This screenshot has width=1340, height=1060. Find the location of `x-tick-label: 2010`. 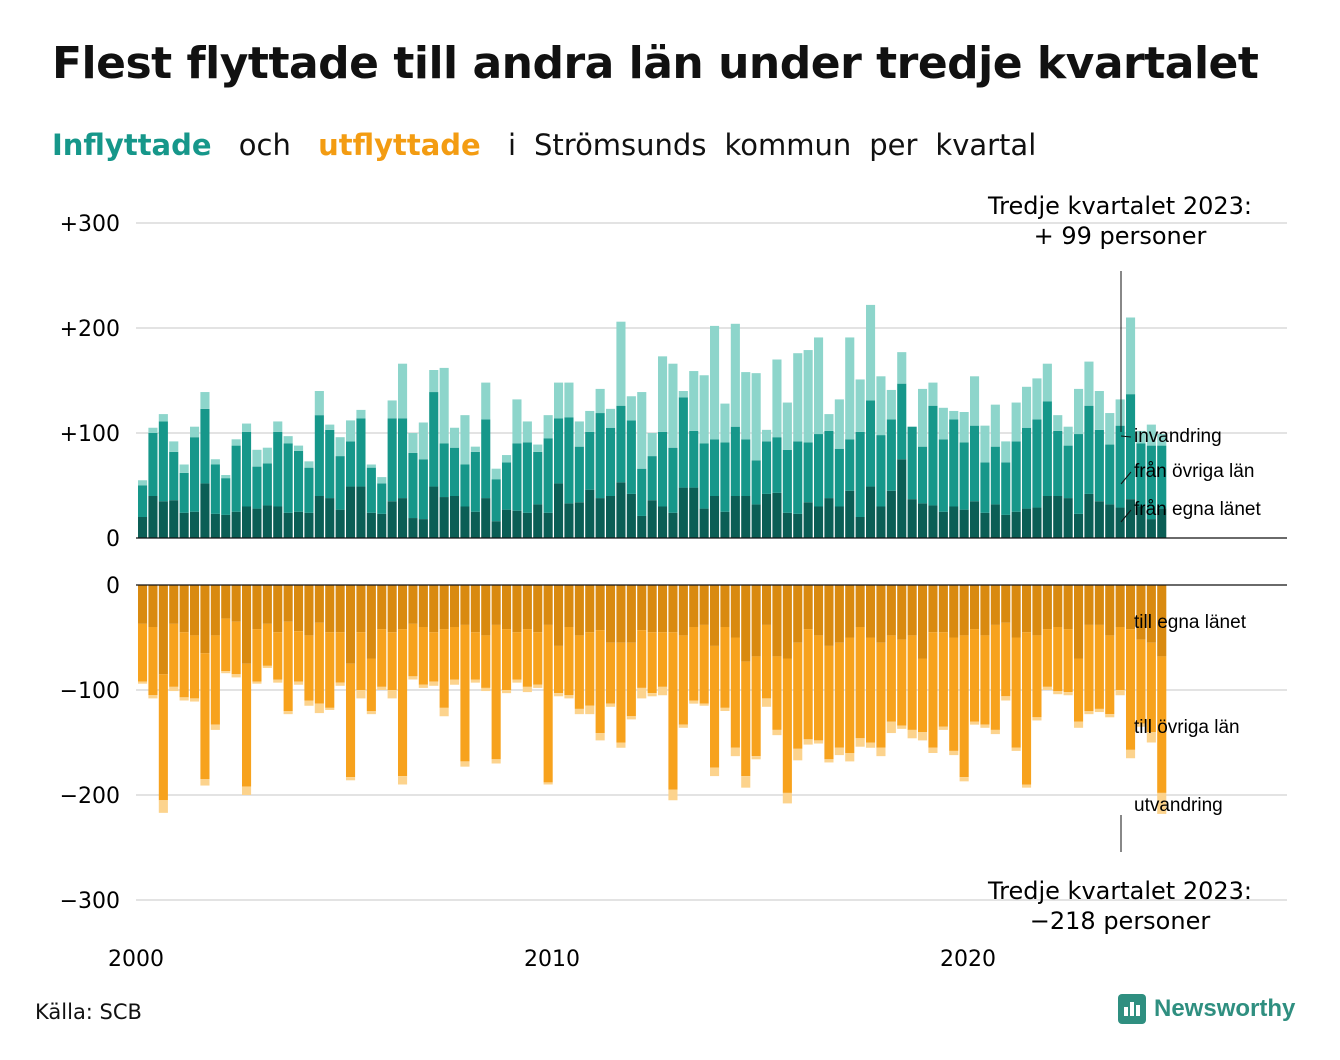

x-tick-label: 2010 is located at coordinates (552, 959).